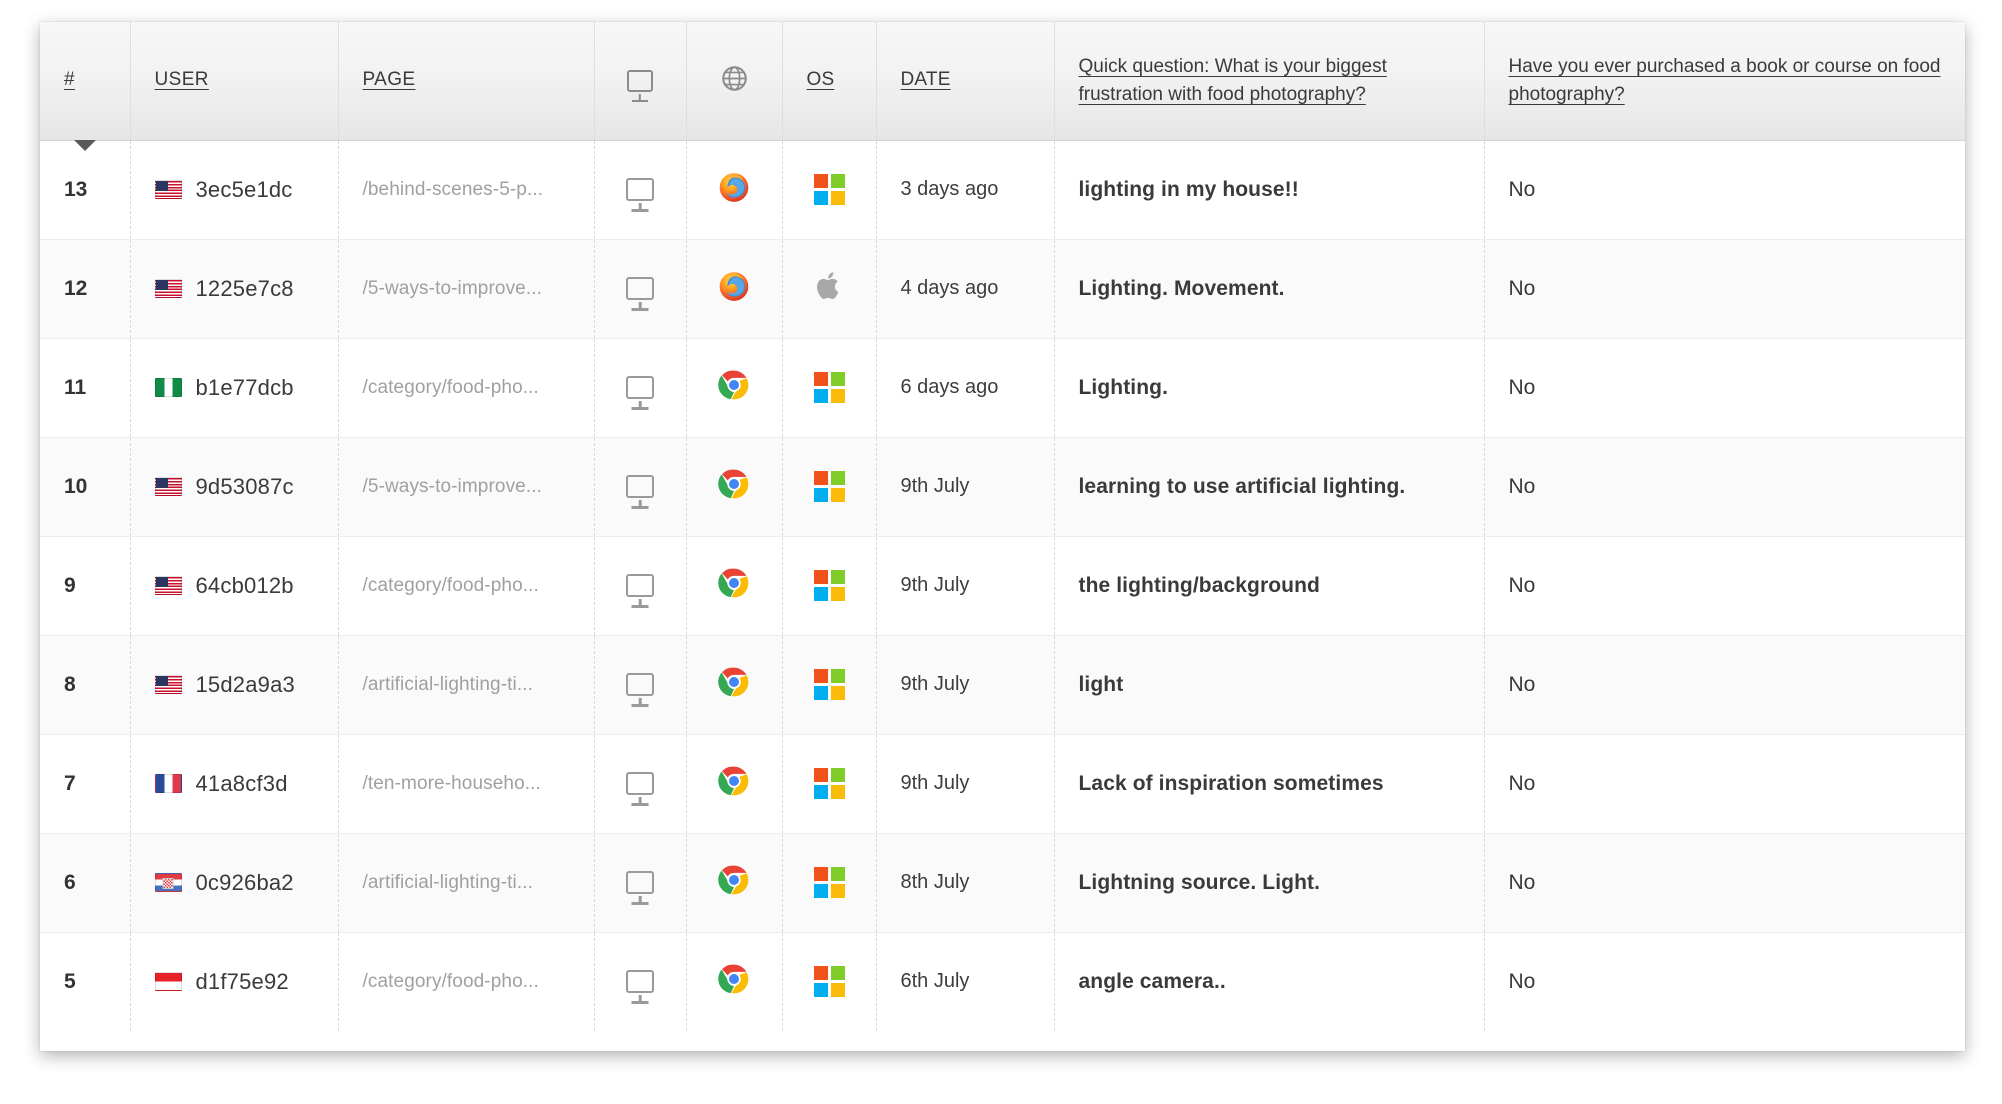 The image size is (2002, 1104). I want to click on column-header-page: PAGE, so click(466, 81).